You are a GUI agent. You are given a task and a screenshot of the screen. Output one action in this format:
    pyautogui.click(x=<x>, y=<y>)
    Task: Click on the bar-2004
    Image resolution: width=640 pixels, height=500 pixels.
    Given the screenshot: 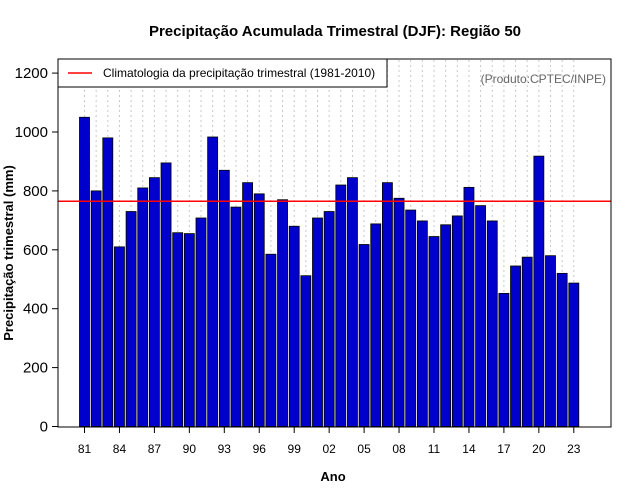 What is the action you would take?
    pyautogui.click(x=352, y=302)
    